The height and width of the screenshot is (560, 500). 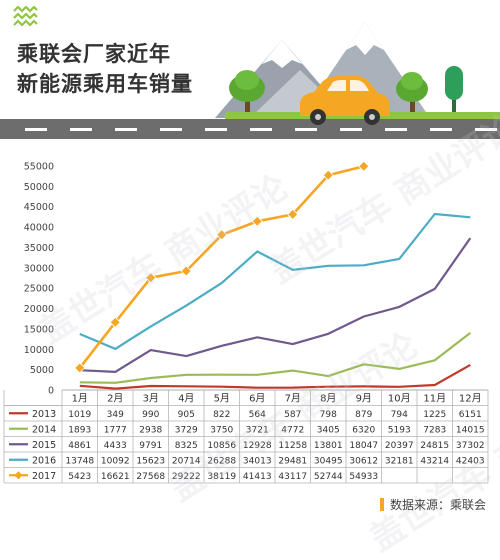 I want to click on series-line-2013, so click(x=275, y=376).